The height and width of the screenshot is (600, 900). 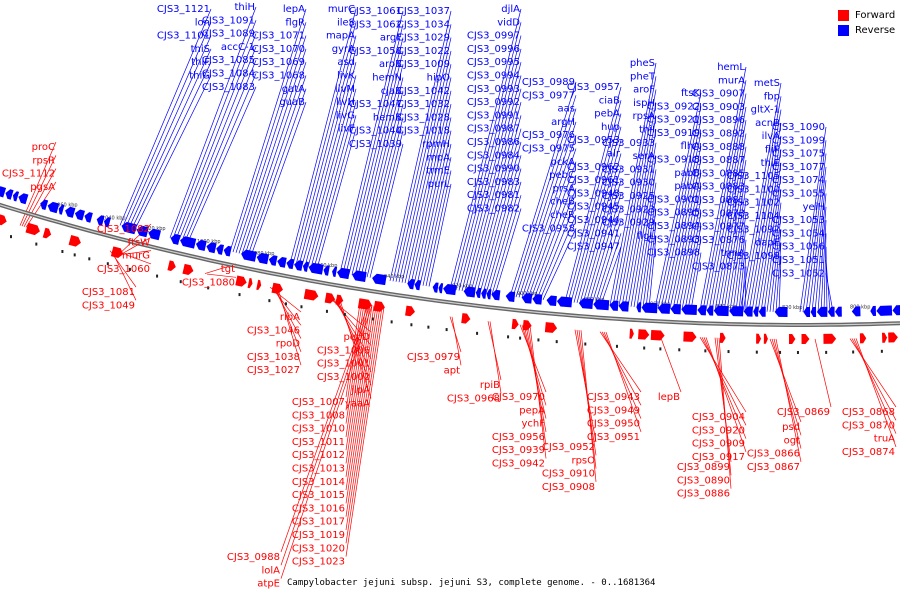 I want to click on forward-swatch, so click(x=843, y=15).